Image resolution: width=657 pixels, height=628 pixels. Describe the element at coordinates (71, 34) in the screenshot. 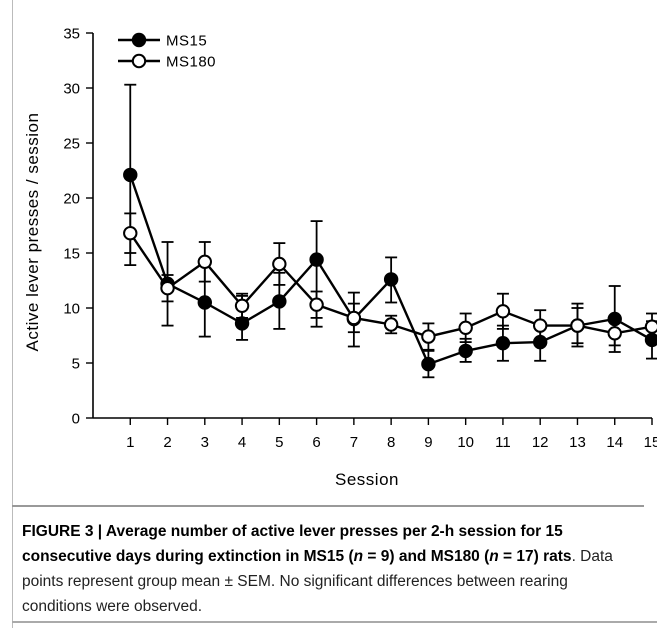

I see `y-tick-label-35: 35` at that location.